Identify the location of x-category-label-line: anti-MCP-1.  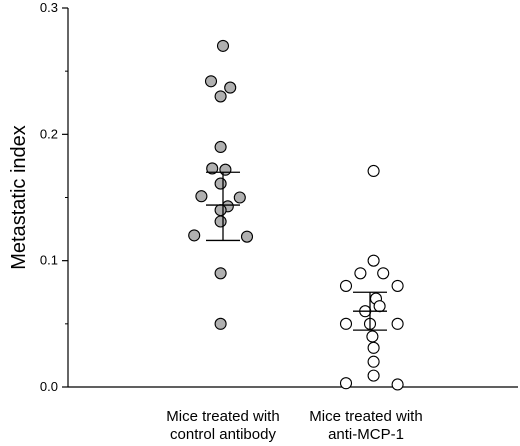
(366, 434).